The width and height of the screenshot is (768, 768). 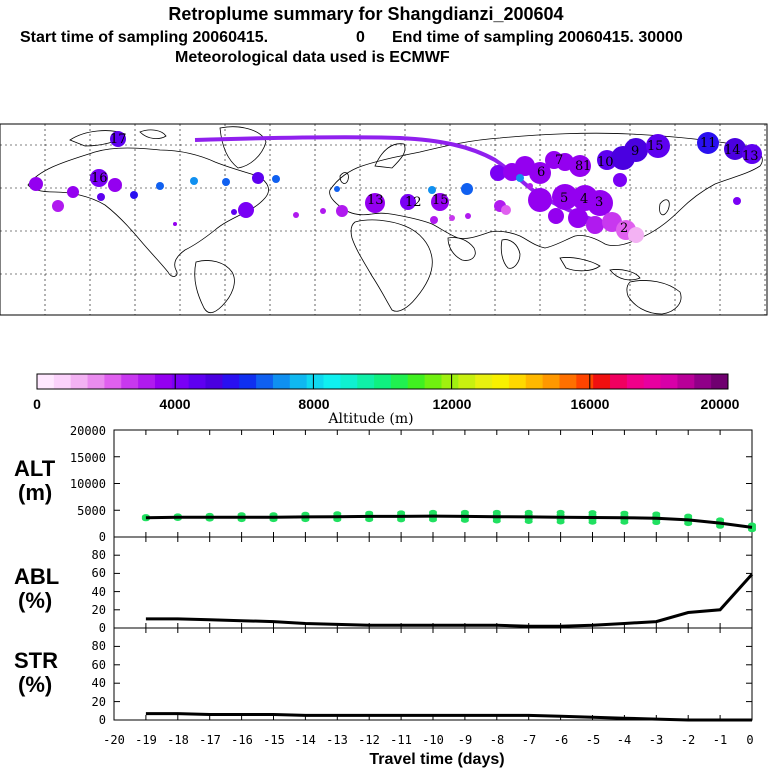 What do you see at coordinates (559, 160) in the screenshot?
I see `day-label-7: 7` at bounding box center [559, 160].